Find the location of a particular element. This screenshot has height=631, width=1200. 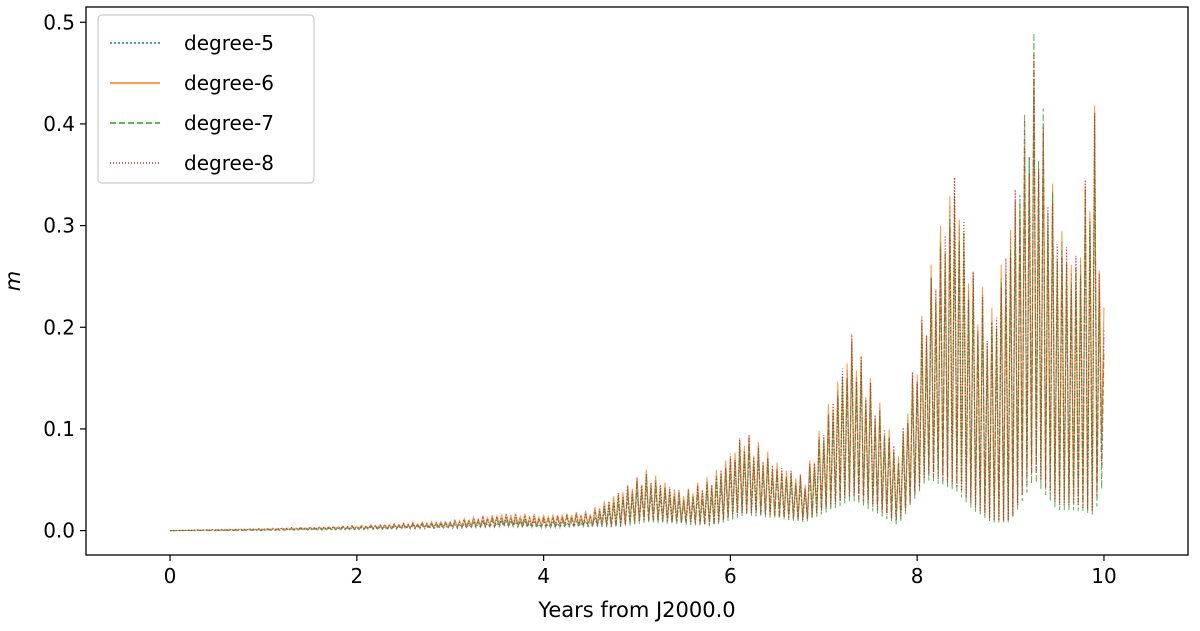

x-tick-label: 2 is located at coordinates (356, 576).